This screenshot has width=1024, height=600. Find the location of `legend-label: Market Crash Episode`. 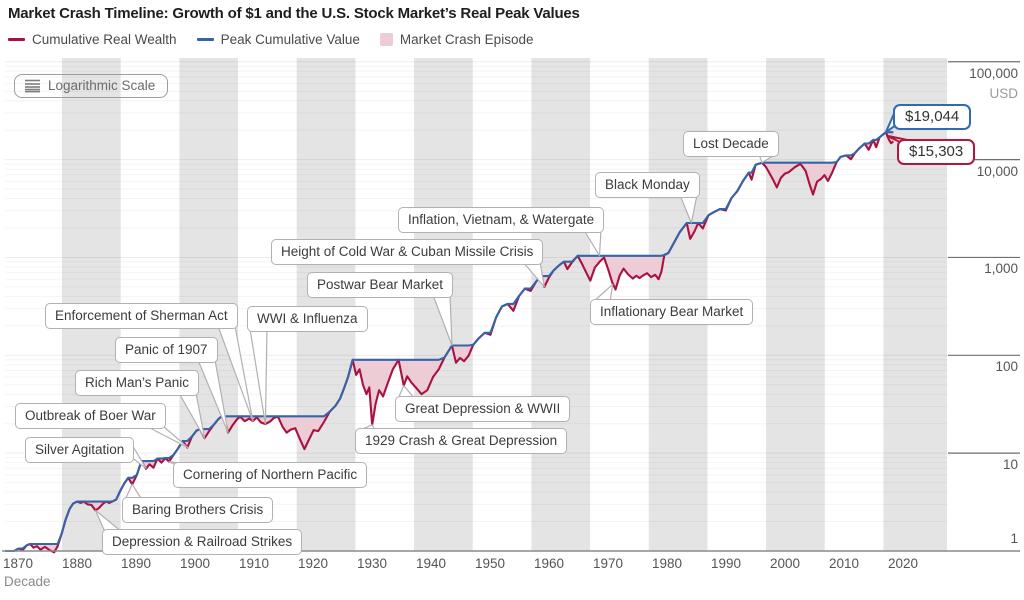

legend-label: Market Crash Episode is located at coordinates (466, 39).